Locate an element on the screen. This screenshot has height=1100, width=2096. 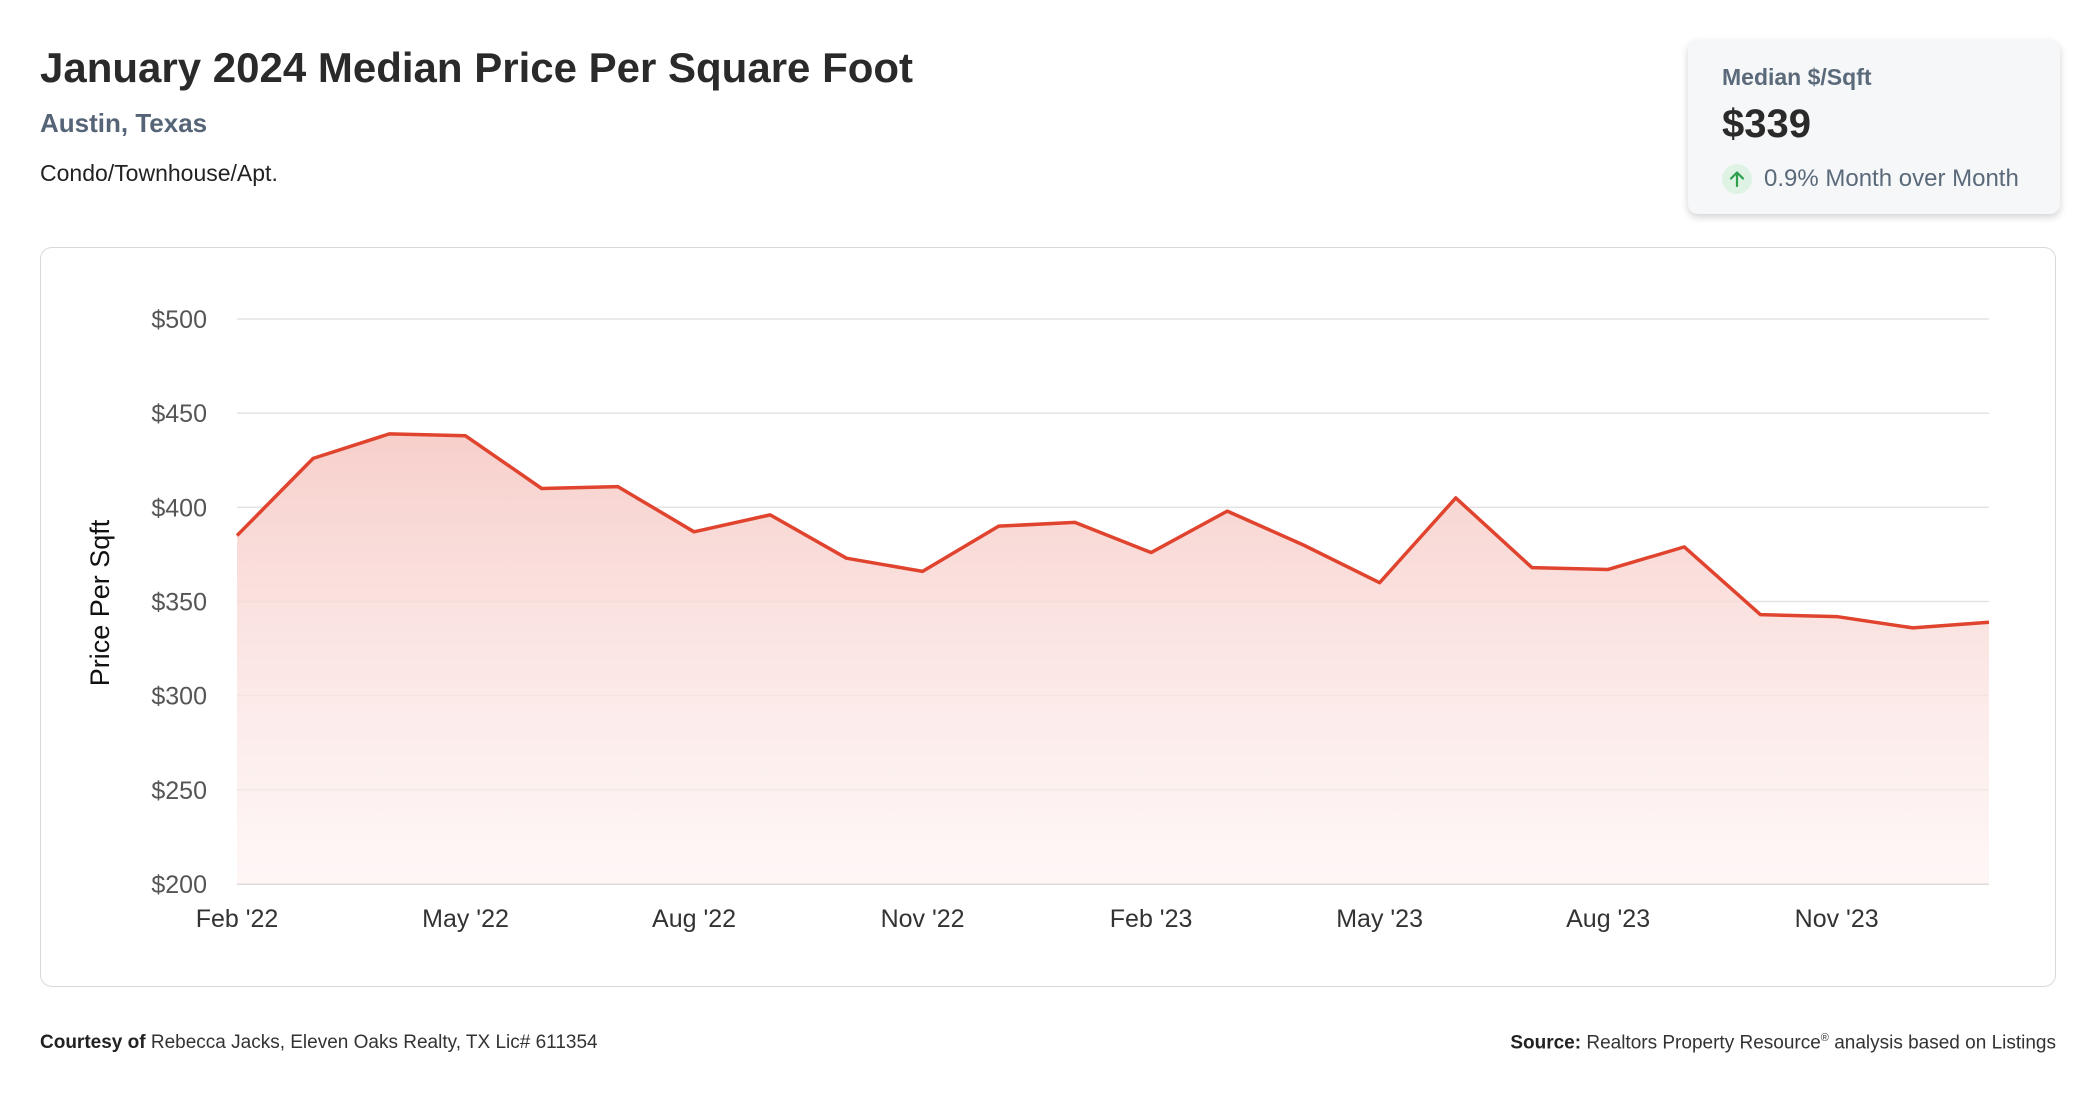
arrow-up-icon is located at coordinates (1737, 179).